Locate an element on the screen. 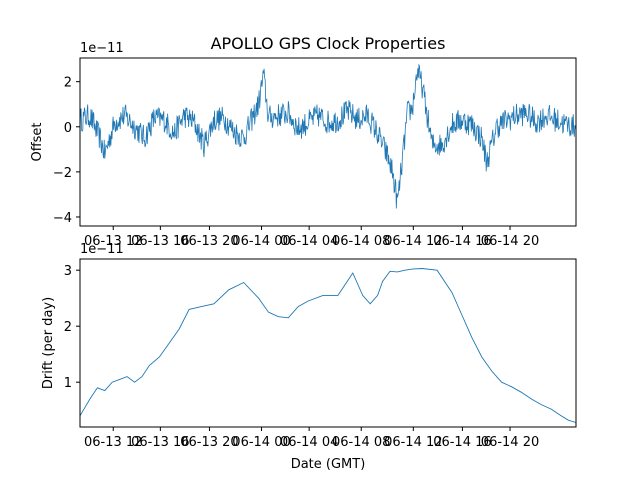 This screenshot has width=640, height=480. offset-x-tick-label: 06-13 16 is located at coordinates (160, 241).